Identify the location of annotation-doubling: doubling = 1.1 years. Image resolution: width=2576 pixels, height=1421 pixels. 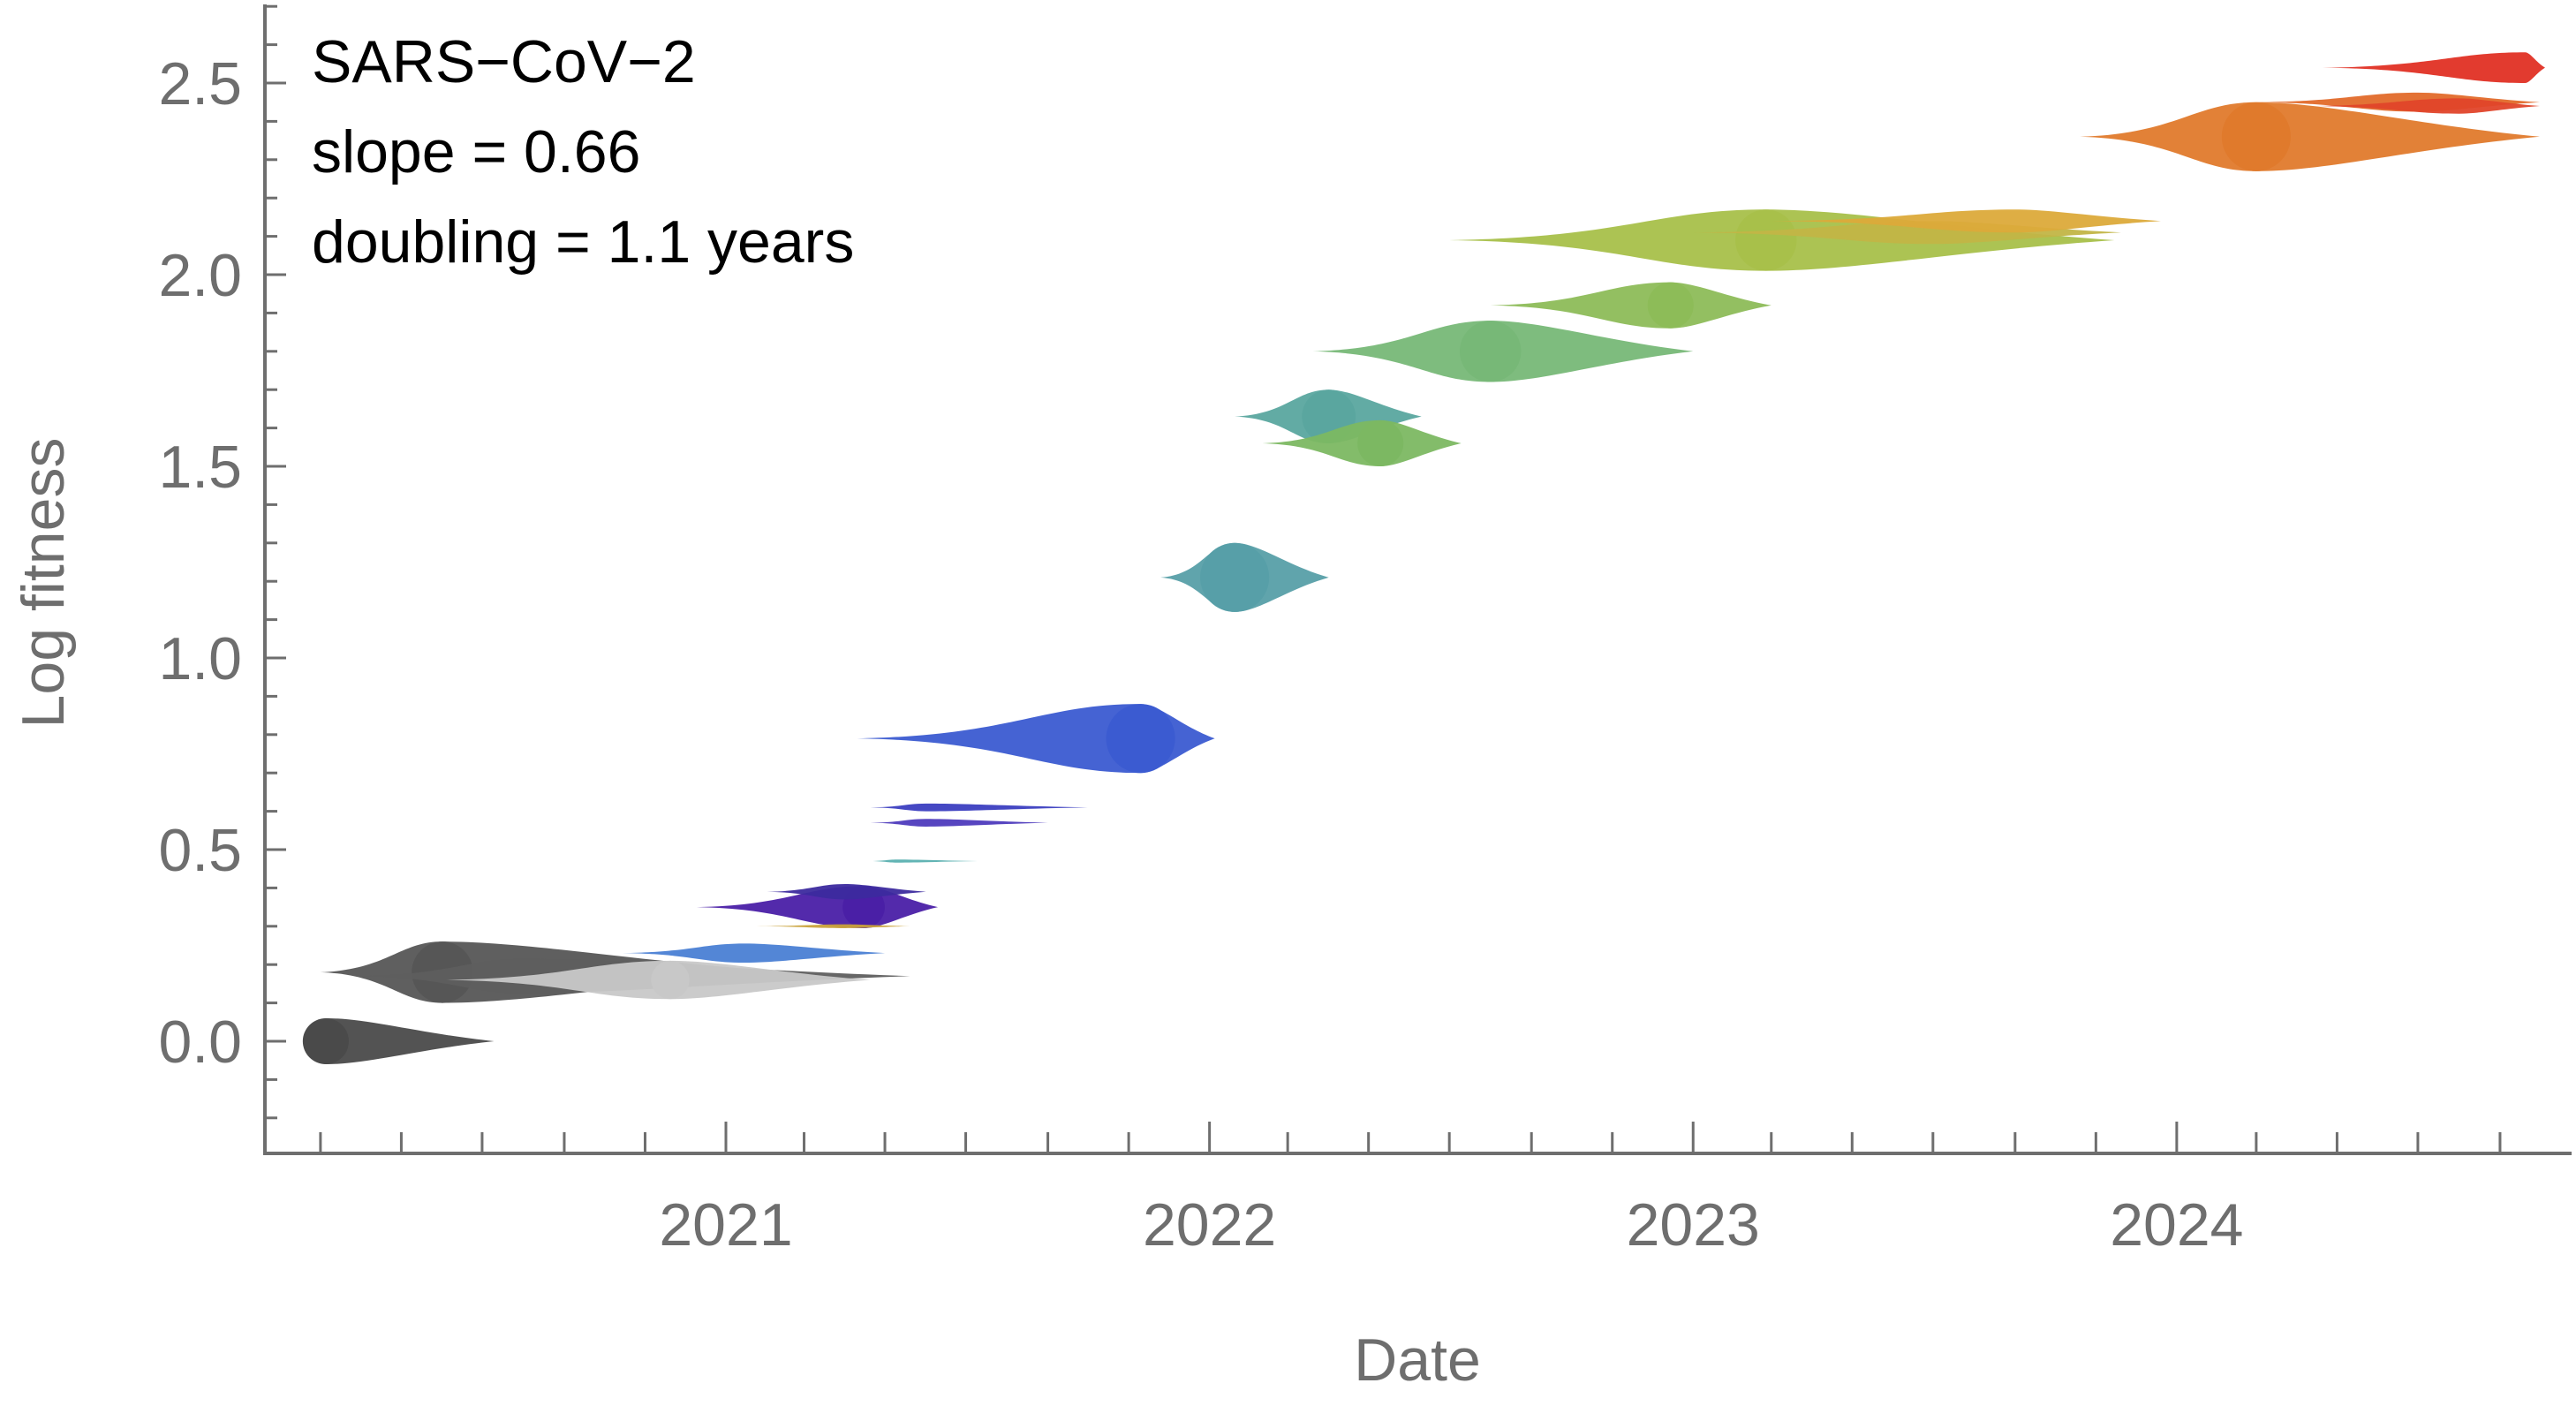
(583, 242).